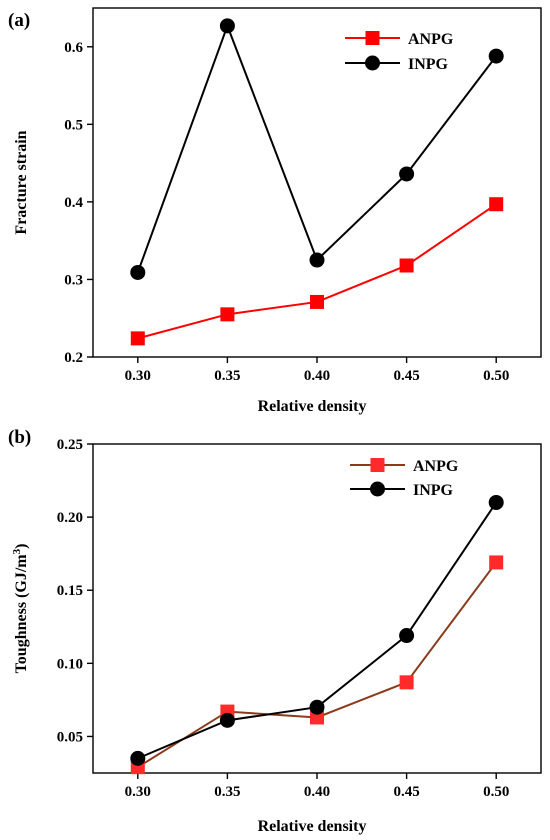 Image resolution: width=550 pixels, height=840 pixels. What do you see at coordinates (19, 437) in the screenshot?
I see `panel-label: (b)` at bounding box center [19, 437].